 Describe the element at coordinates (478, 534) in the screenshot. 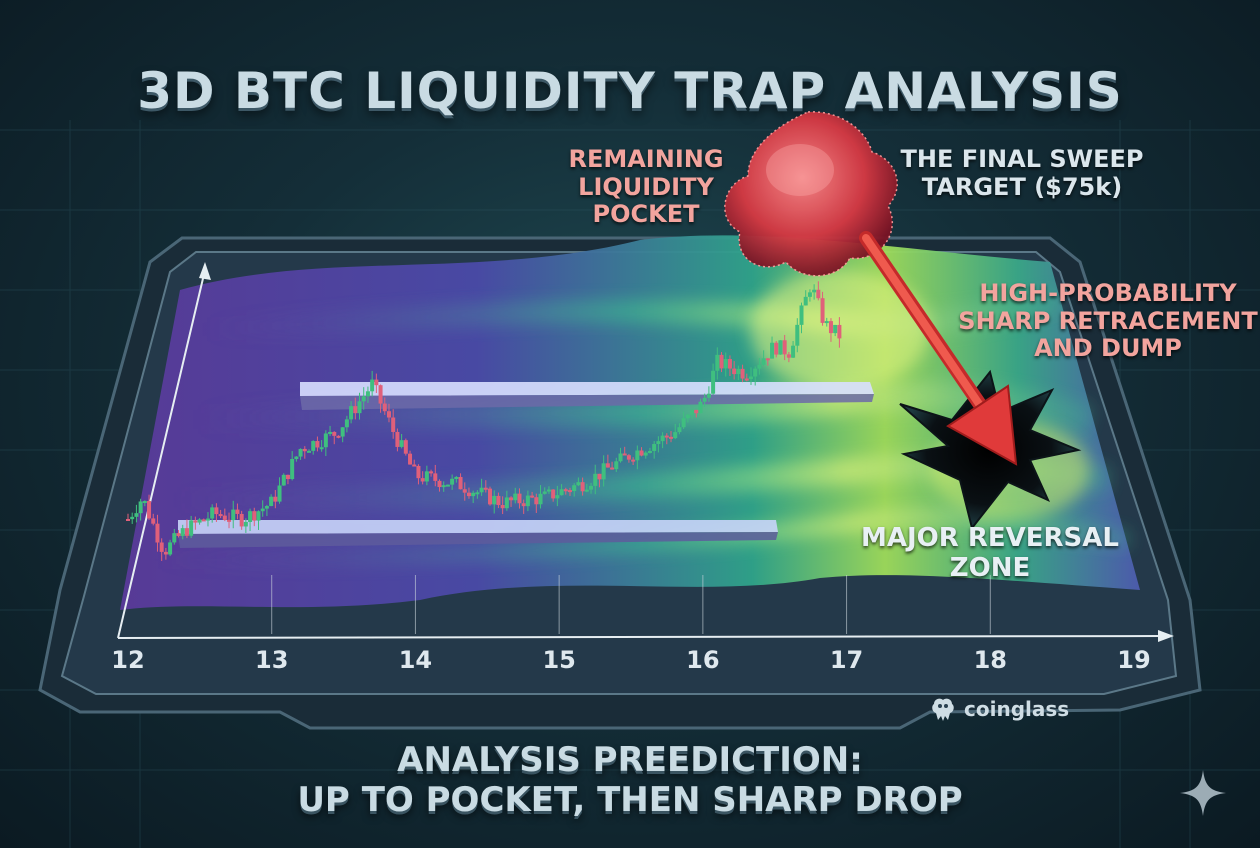

I see `support-bar` at that location.